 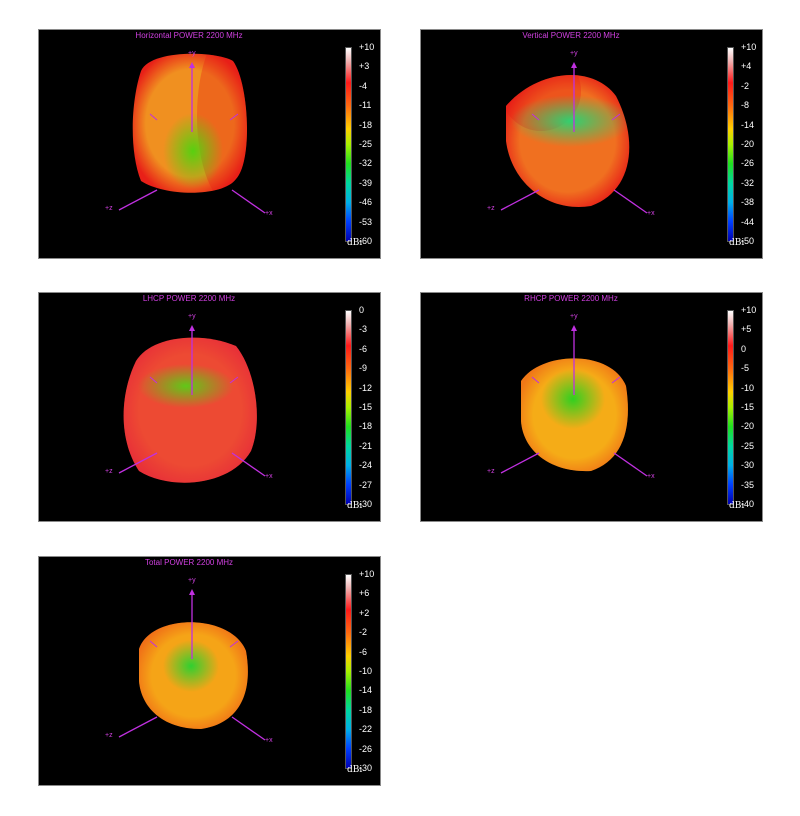 What do you see at coordinates (189, 35) in the screenshot?
I see `panel-title: Horizontal POWER 2200 MHz` at bounding box center [189, 35].